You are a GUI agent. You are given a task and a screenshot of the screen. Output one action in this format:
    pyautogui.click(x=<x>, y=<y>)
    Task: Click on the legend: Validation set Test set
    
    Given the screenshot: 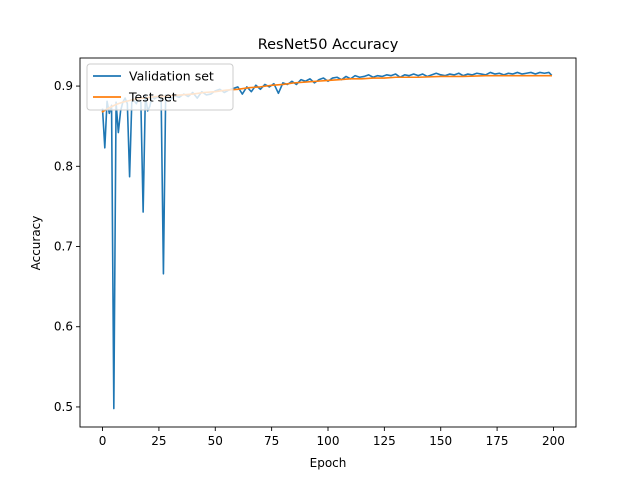 What is the action you would take?
    pyautogui.click(x=160, y=87)
    